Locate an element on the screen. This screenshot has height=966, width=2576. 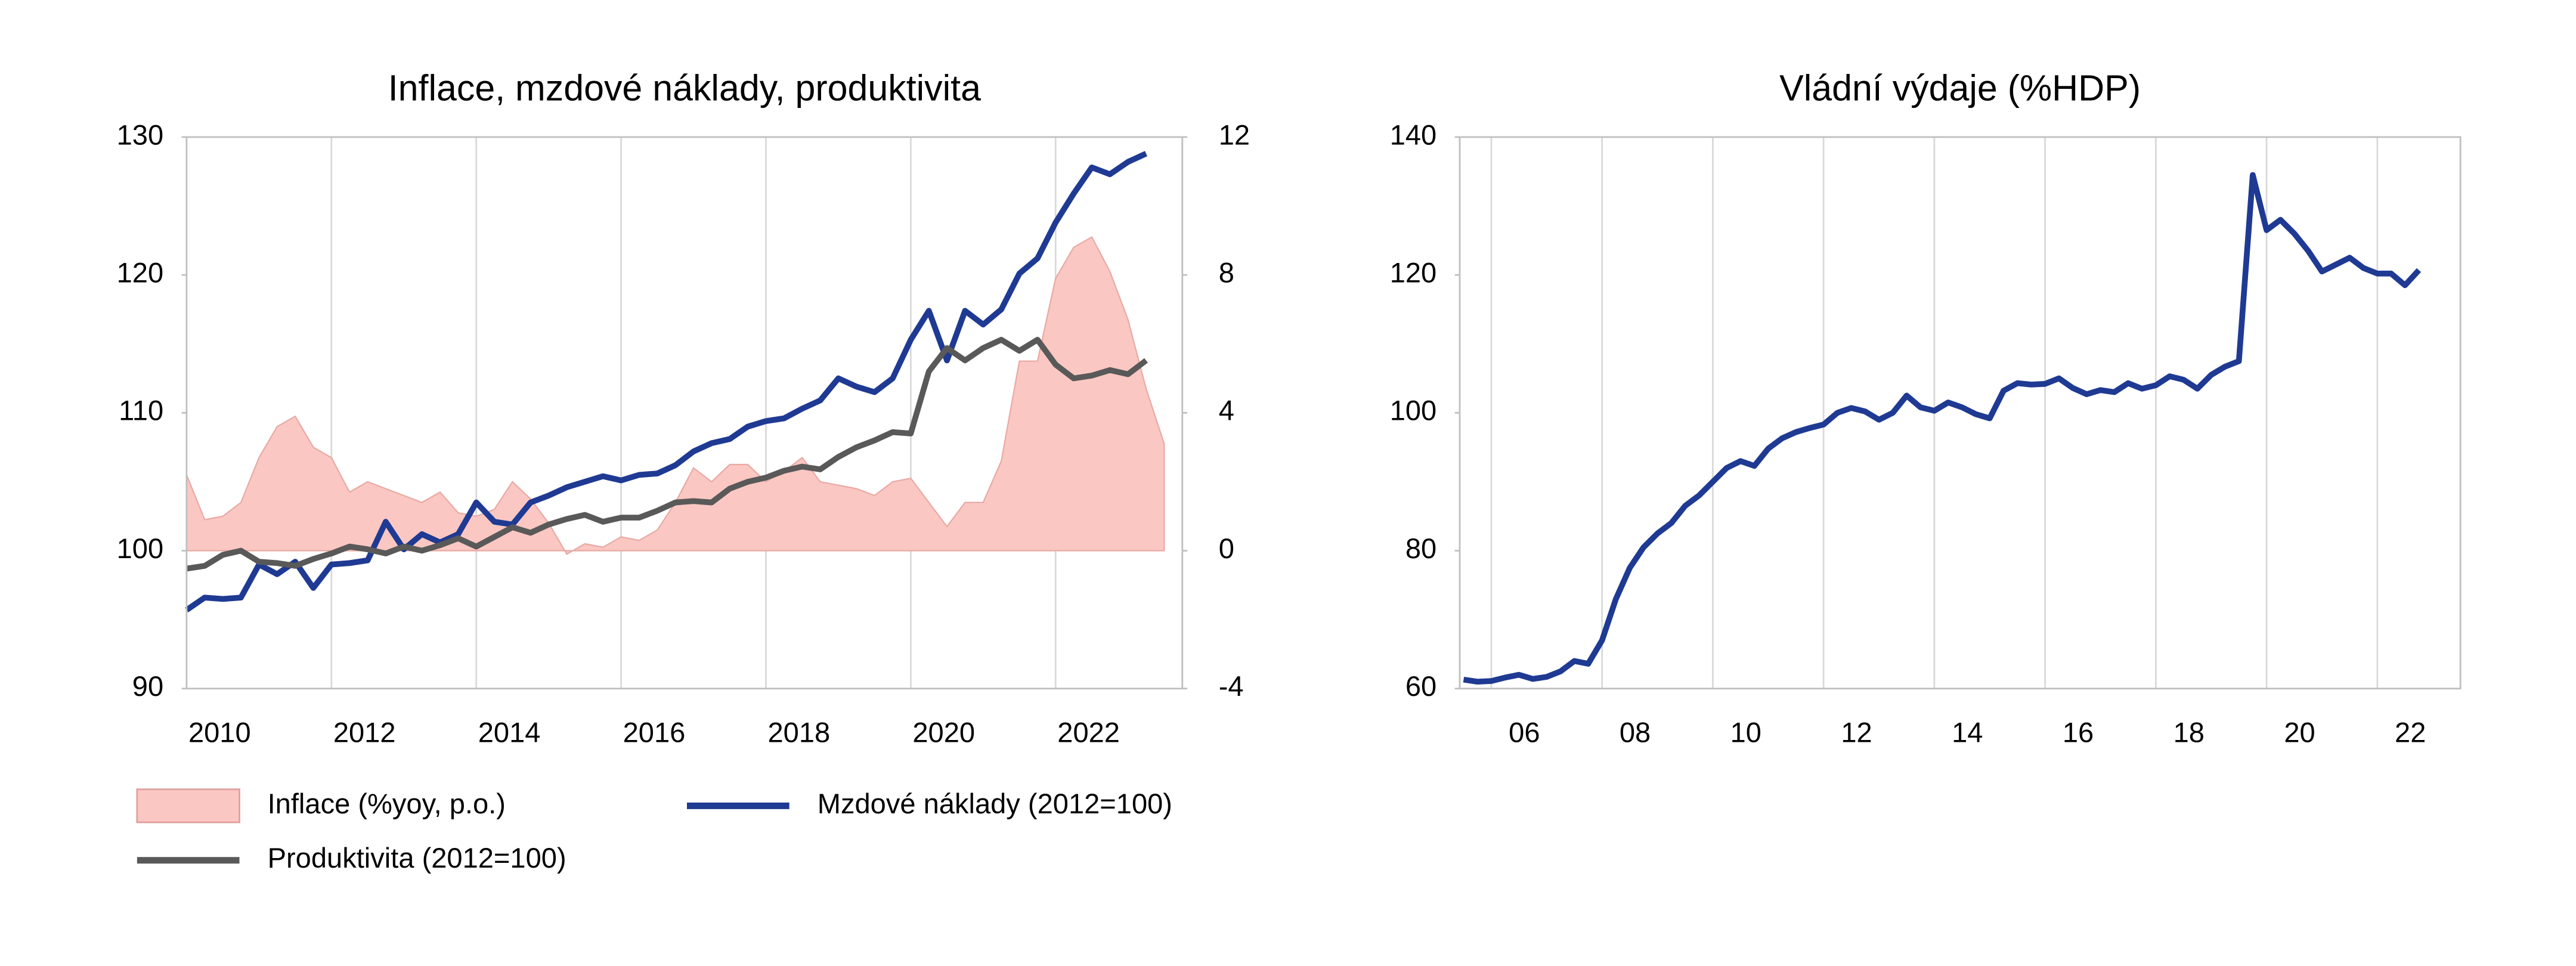
y-tick-label: 60 is located at coordinates (1421, 686).